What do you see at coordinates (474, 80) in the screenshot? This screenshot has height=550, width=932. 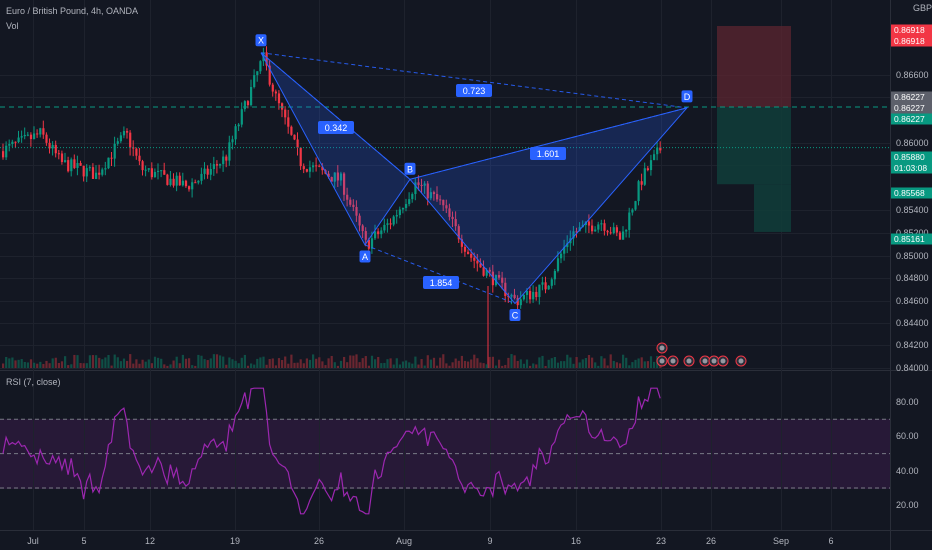 I see `pattern-ratio-line` at bounding box center [474, 80].